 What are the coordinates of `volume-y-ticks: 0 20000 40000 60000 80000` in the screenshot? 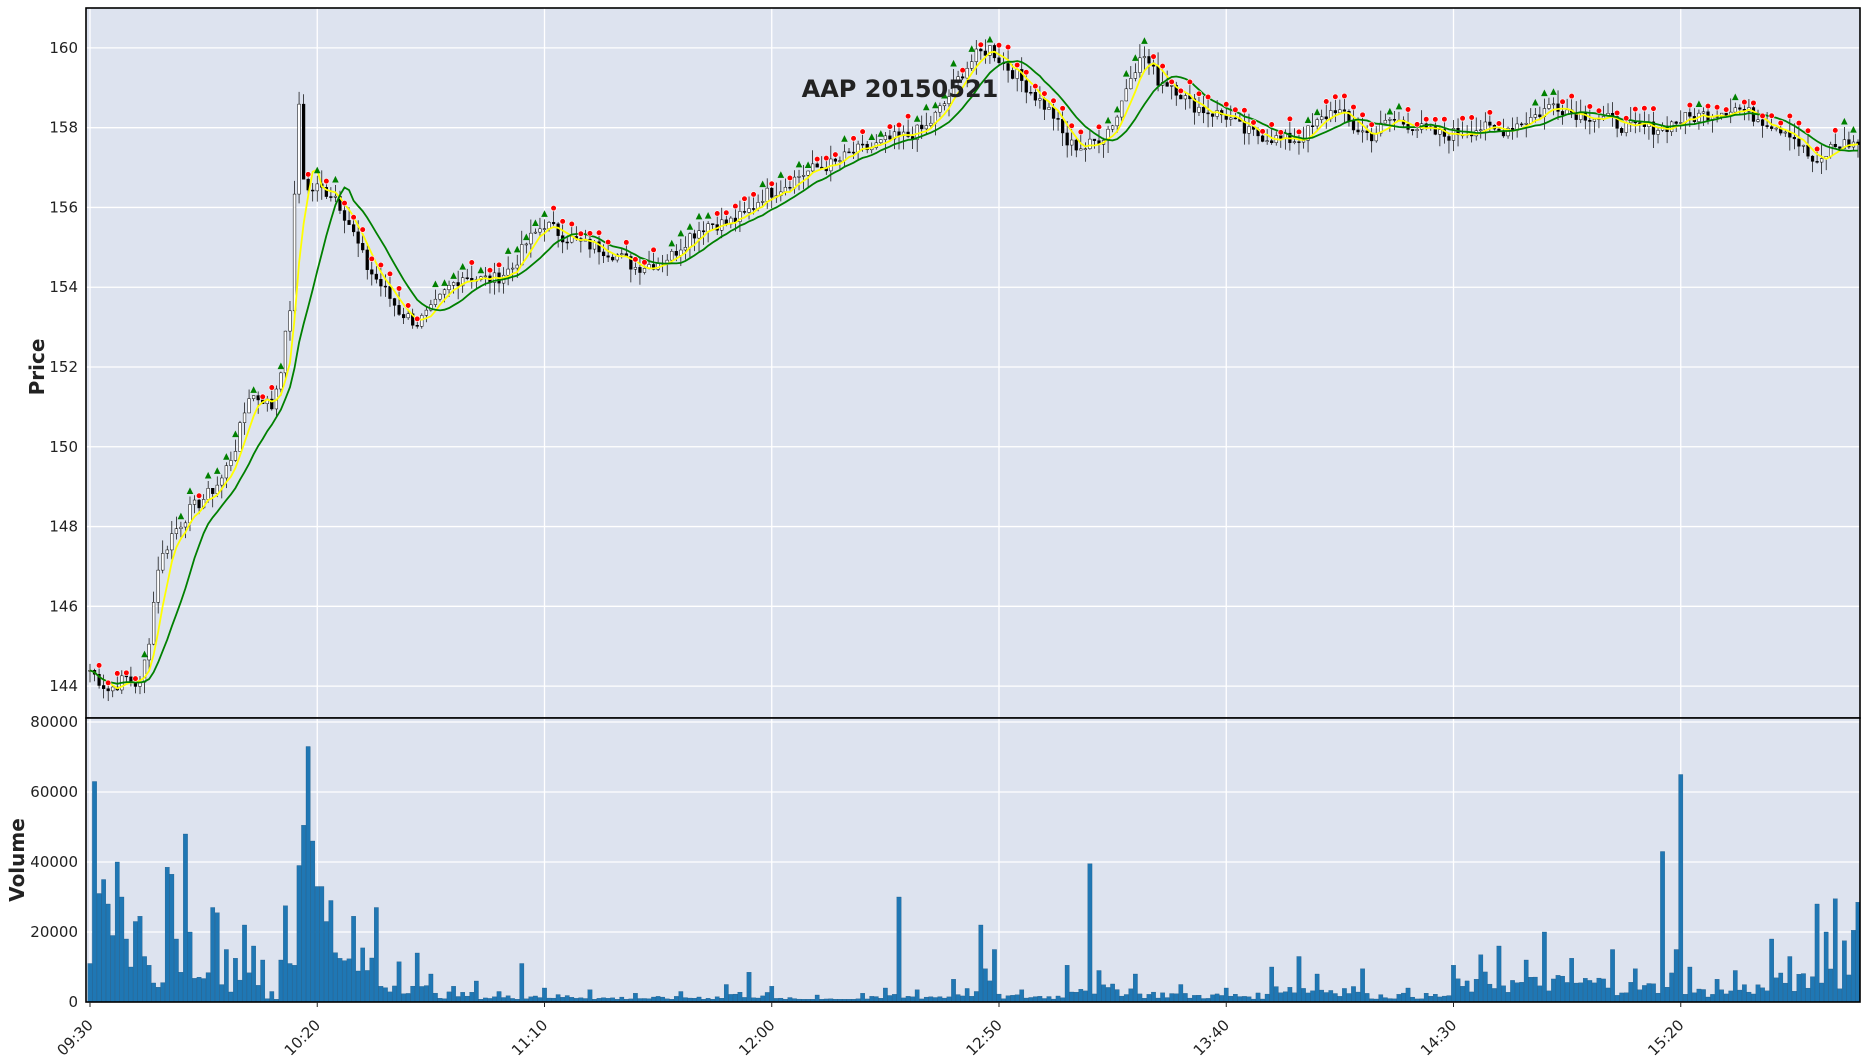 It's located at (54, 862).